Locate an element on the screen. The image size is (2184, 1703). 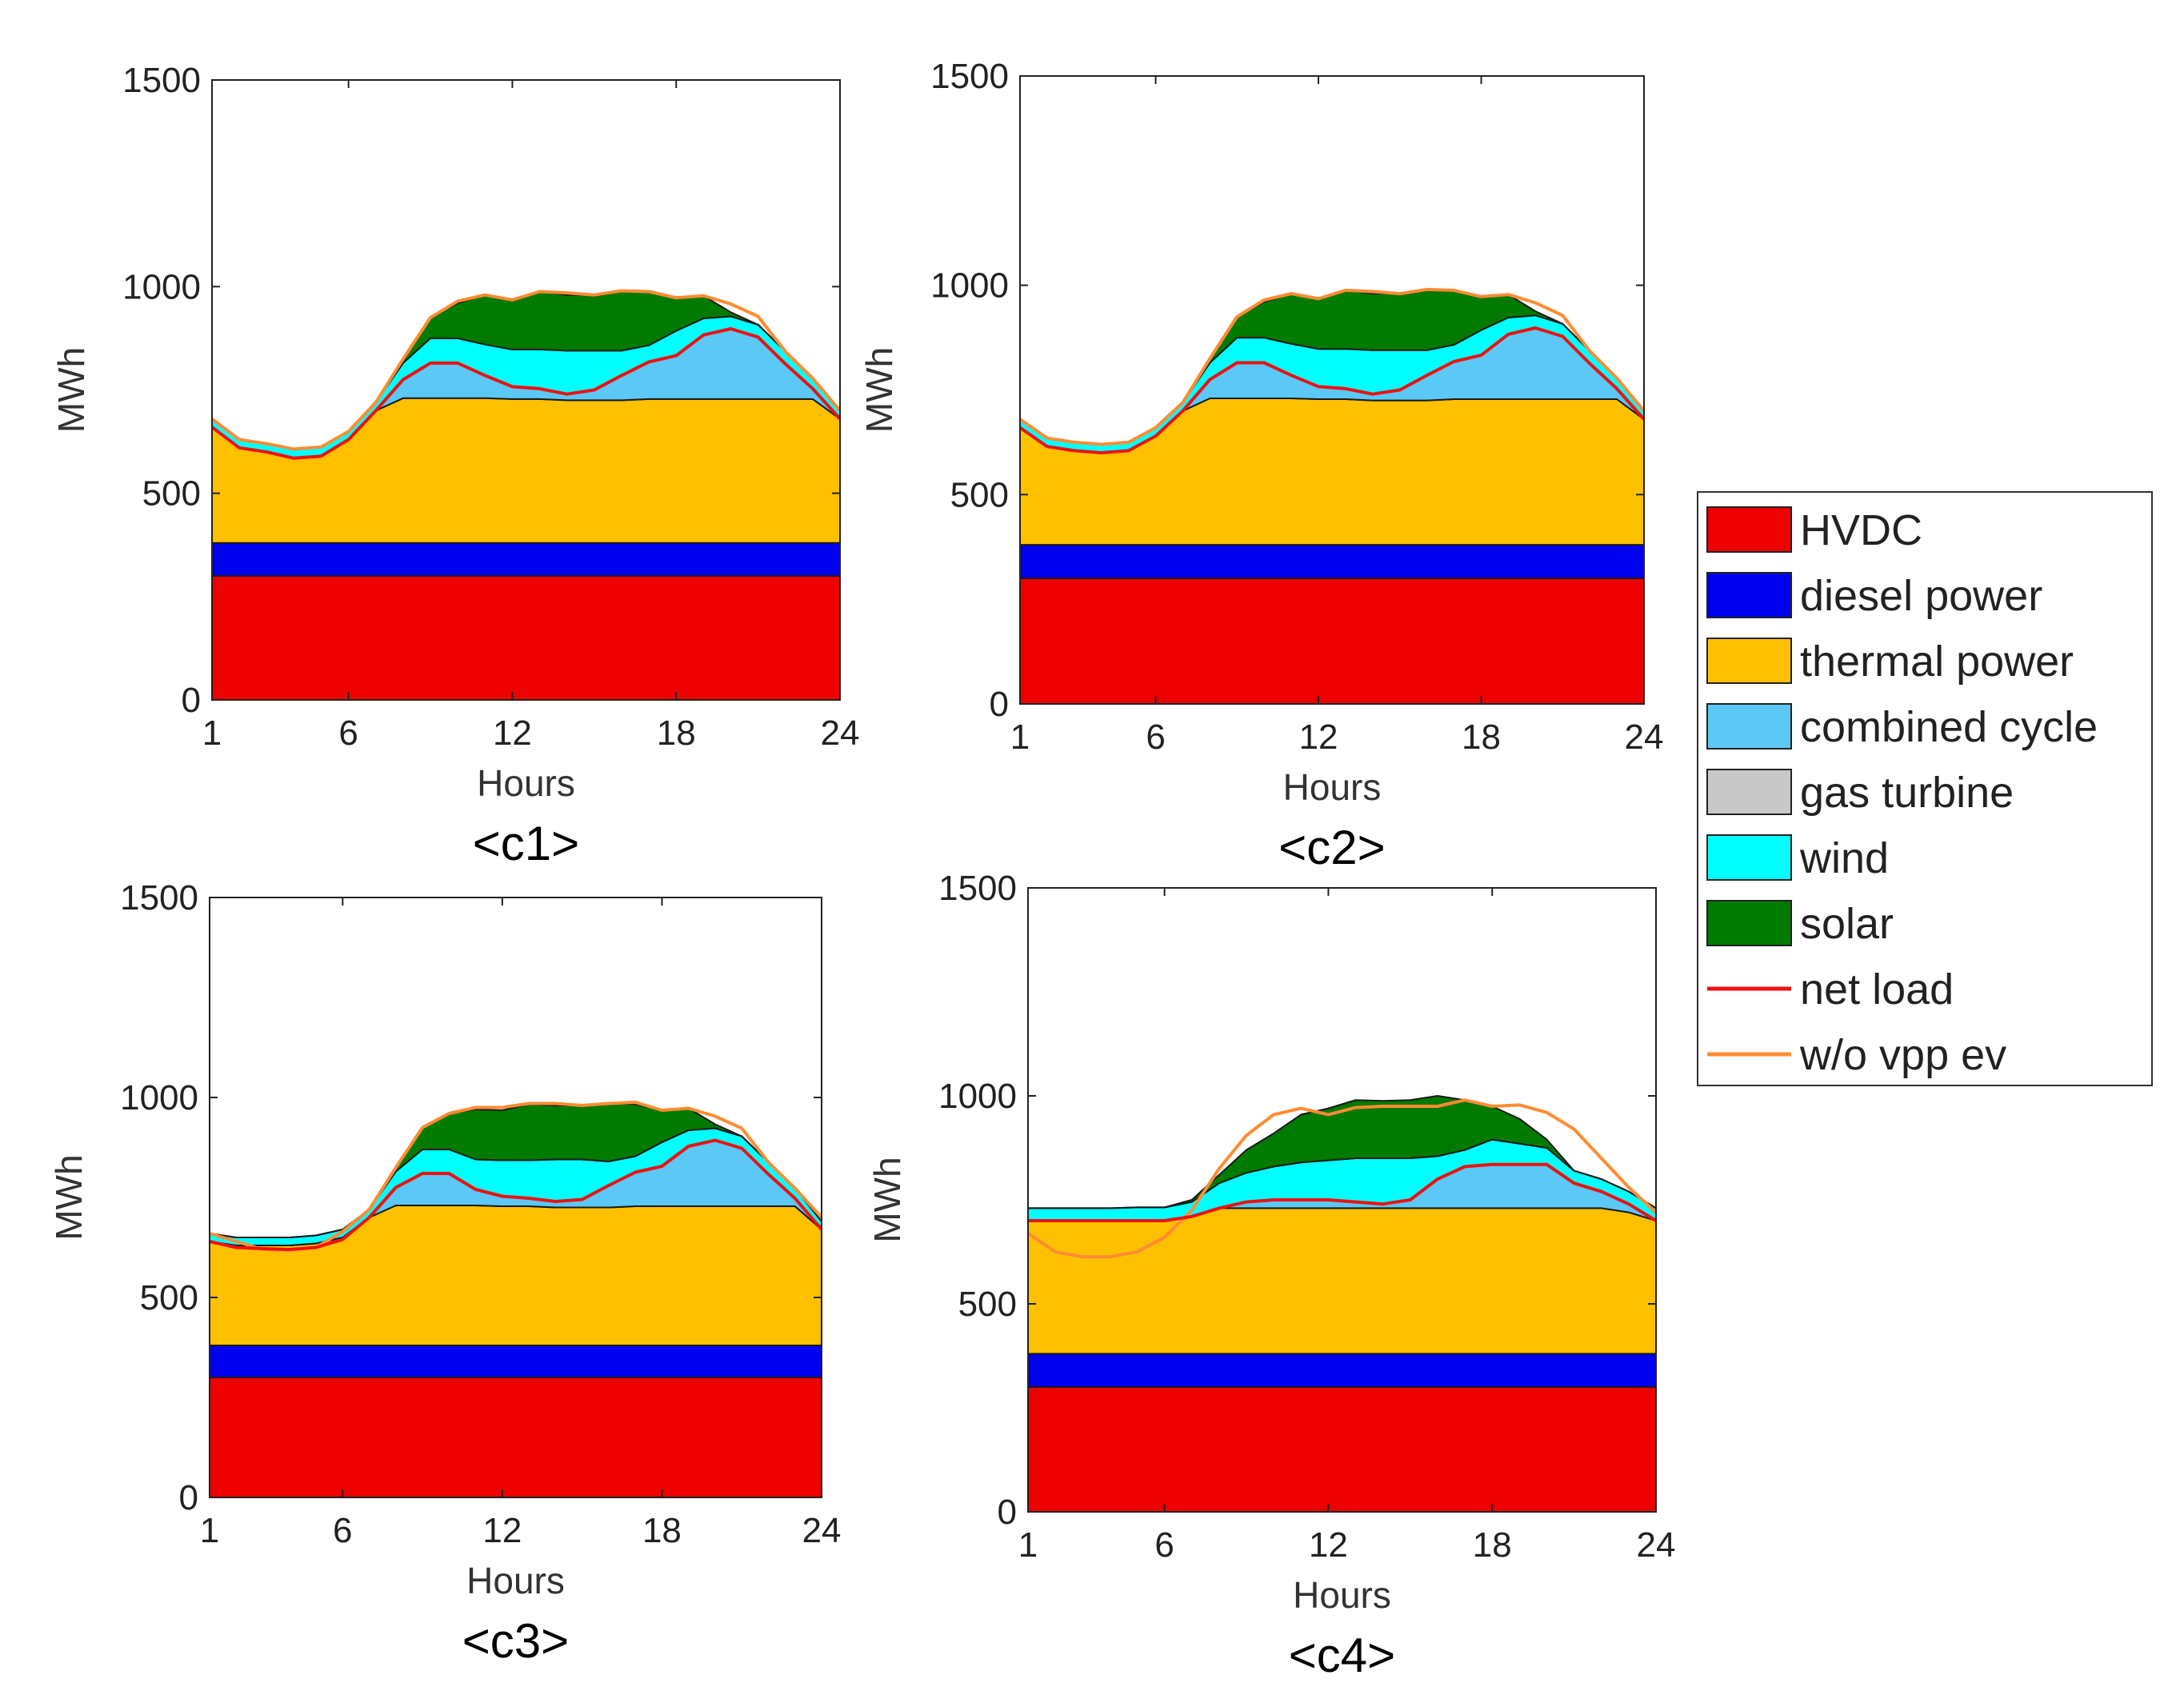
legend-label: gas turbine is located at coordinates (1907, 793).